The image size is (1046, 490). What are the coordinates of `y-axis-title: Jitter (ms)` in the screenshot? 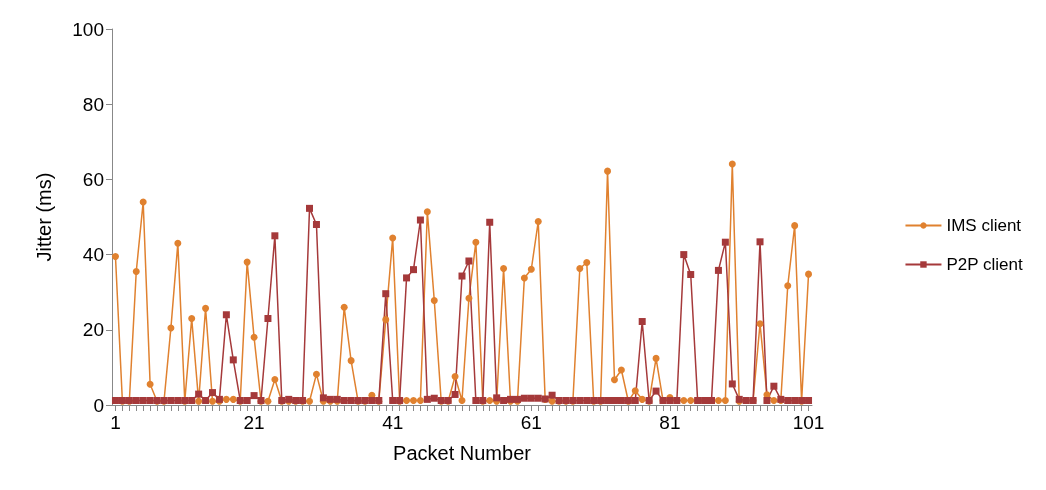 It's located at (44, 217).